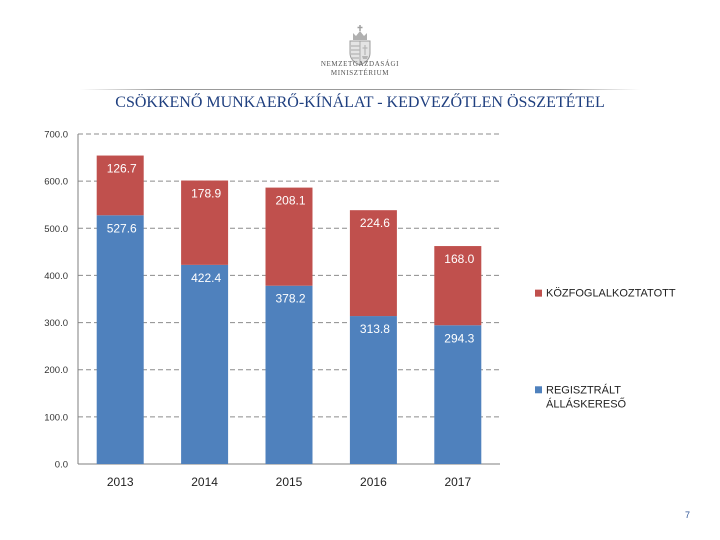  I want to click on data-label-registered-2014: 422.4, so click(206, 278).